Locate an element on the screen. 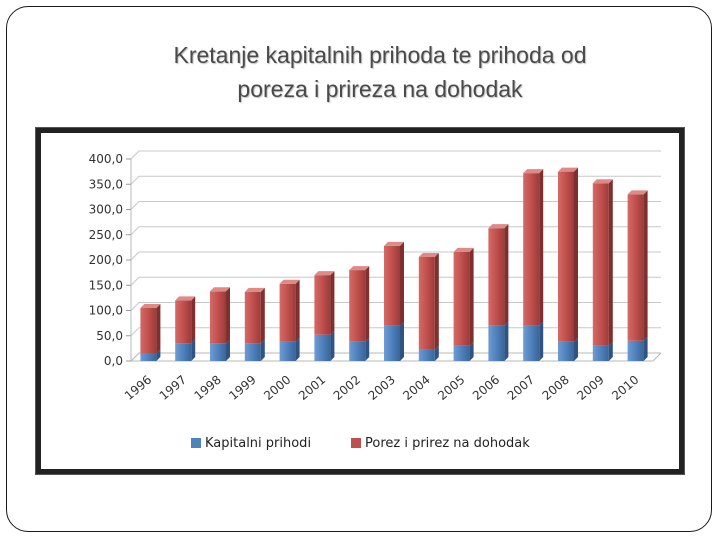  y-tick-label: 150,0 is located at coordinates (106, 285).